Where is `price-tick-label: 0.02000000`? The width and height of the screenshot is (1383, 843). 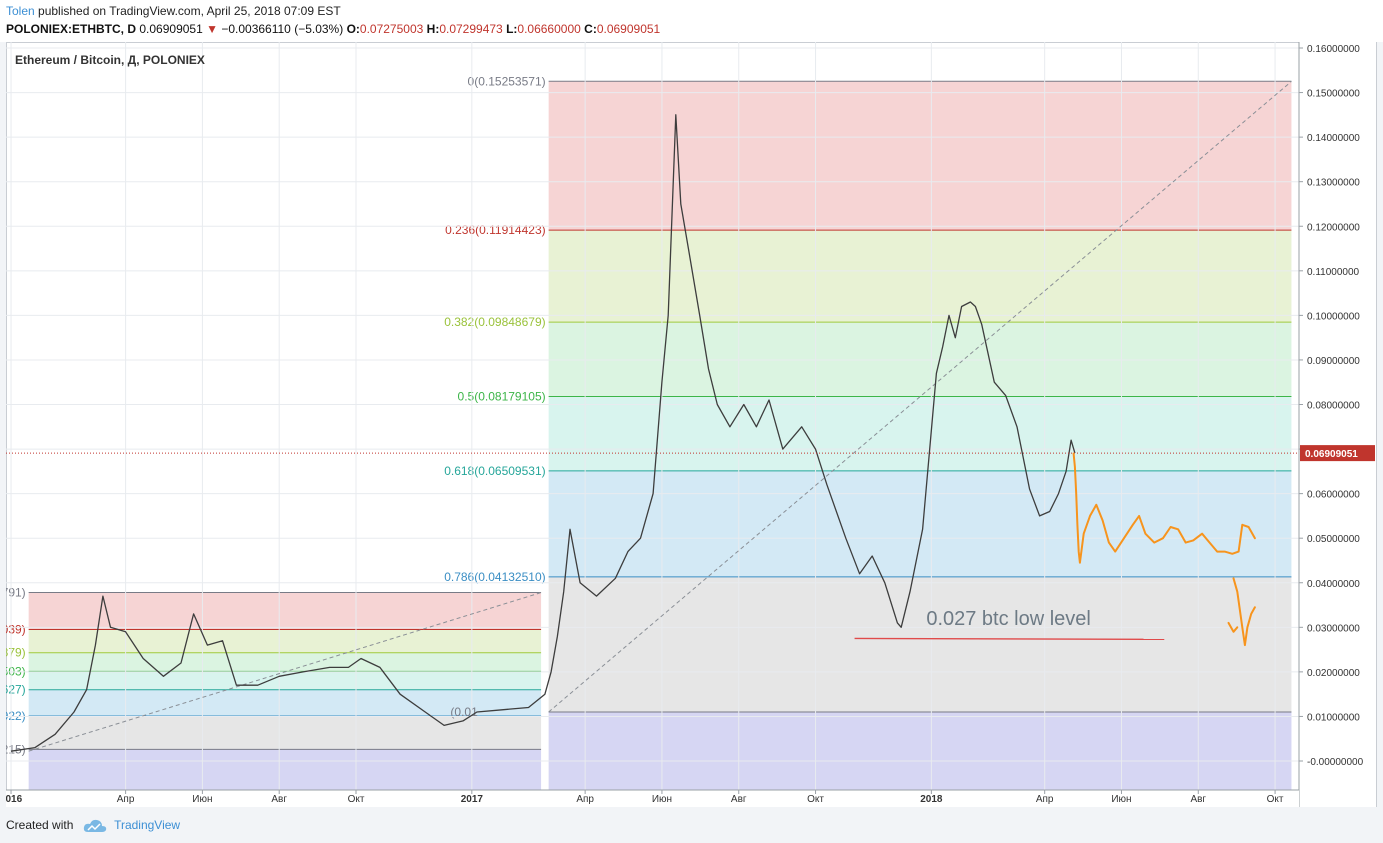 price-tick-label: 0.02000000 is located at coordinates (1333, 673).